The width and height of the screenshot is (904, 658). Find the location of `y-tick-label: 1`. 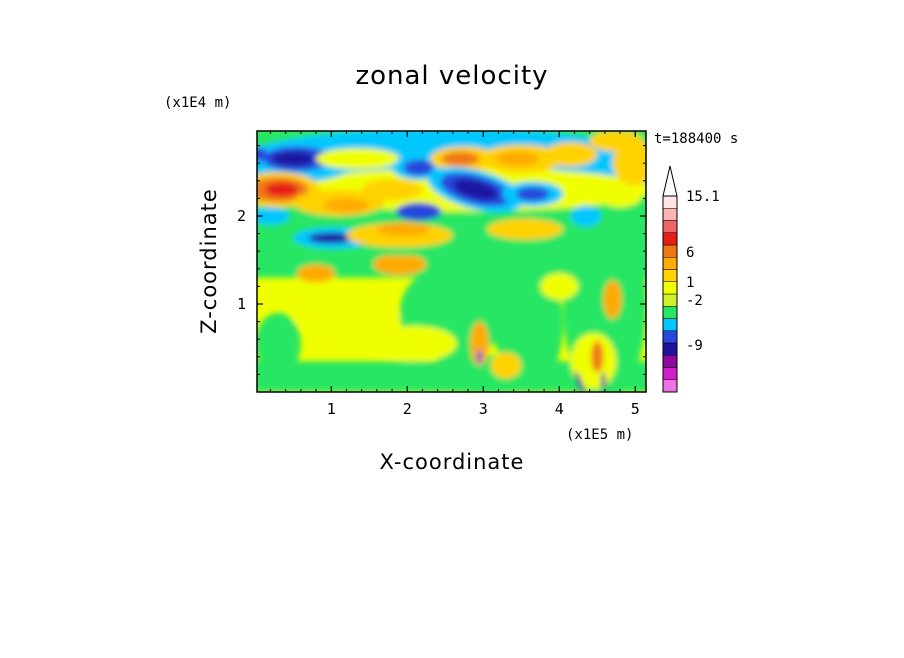

y-tick-label: 1 is located at coordinates (241, 304).